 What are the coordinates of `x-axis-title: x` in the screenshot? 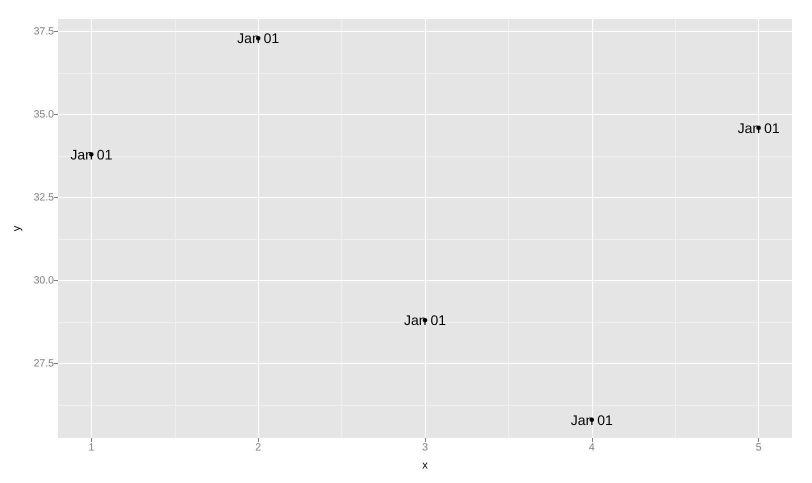 It's located at (425, 466).